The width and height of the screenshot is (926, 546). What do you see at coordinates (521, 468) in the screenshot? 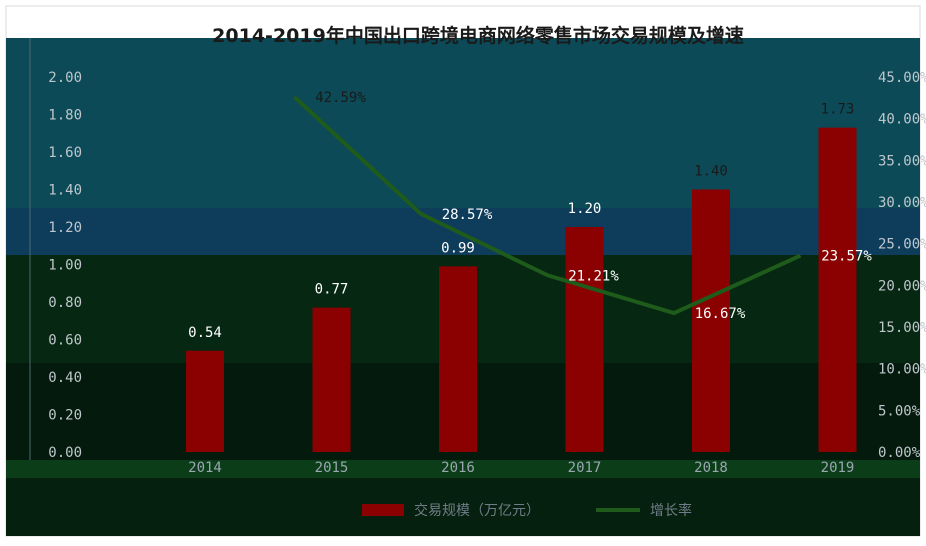
I see `category-labels: 2014 2015 2016 2017 2018 2019` at bounding box center [521, 468].